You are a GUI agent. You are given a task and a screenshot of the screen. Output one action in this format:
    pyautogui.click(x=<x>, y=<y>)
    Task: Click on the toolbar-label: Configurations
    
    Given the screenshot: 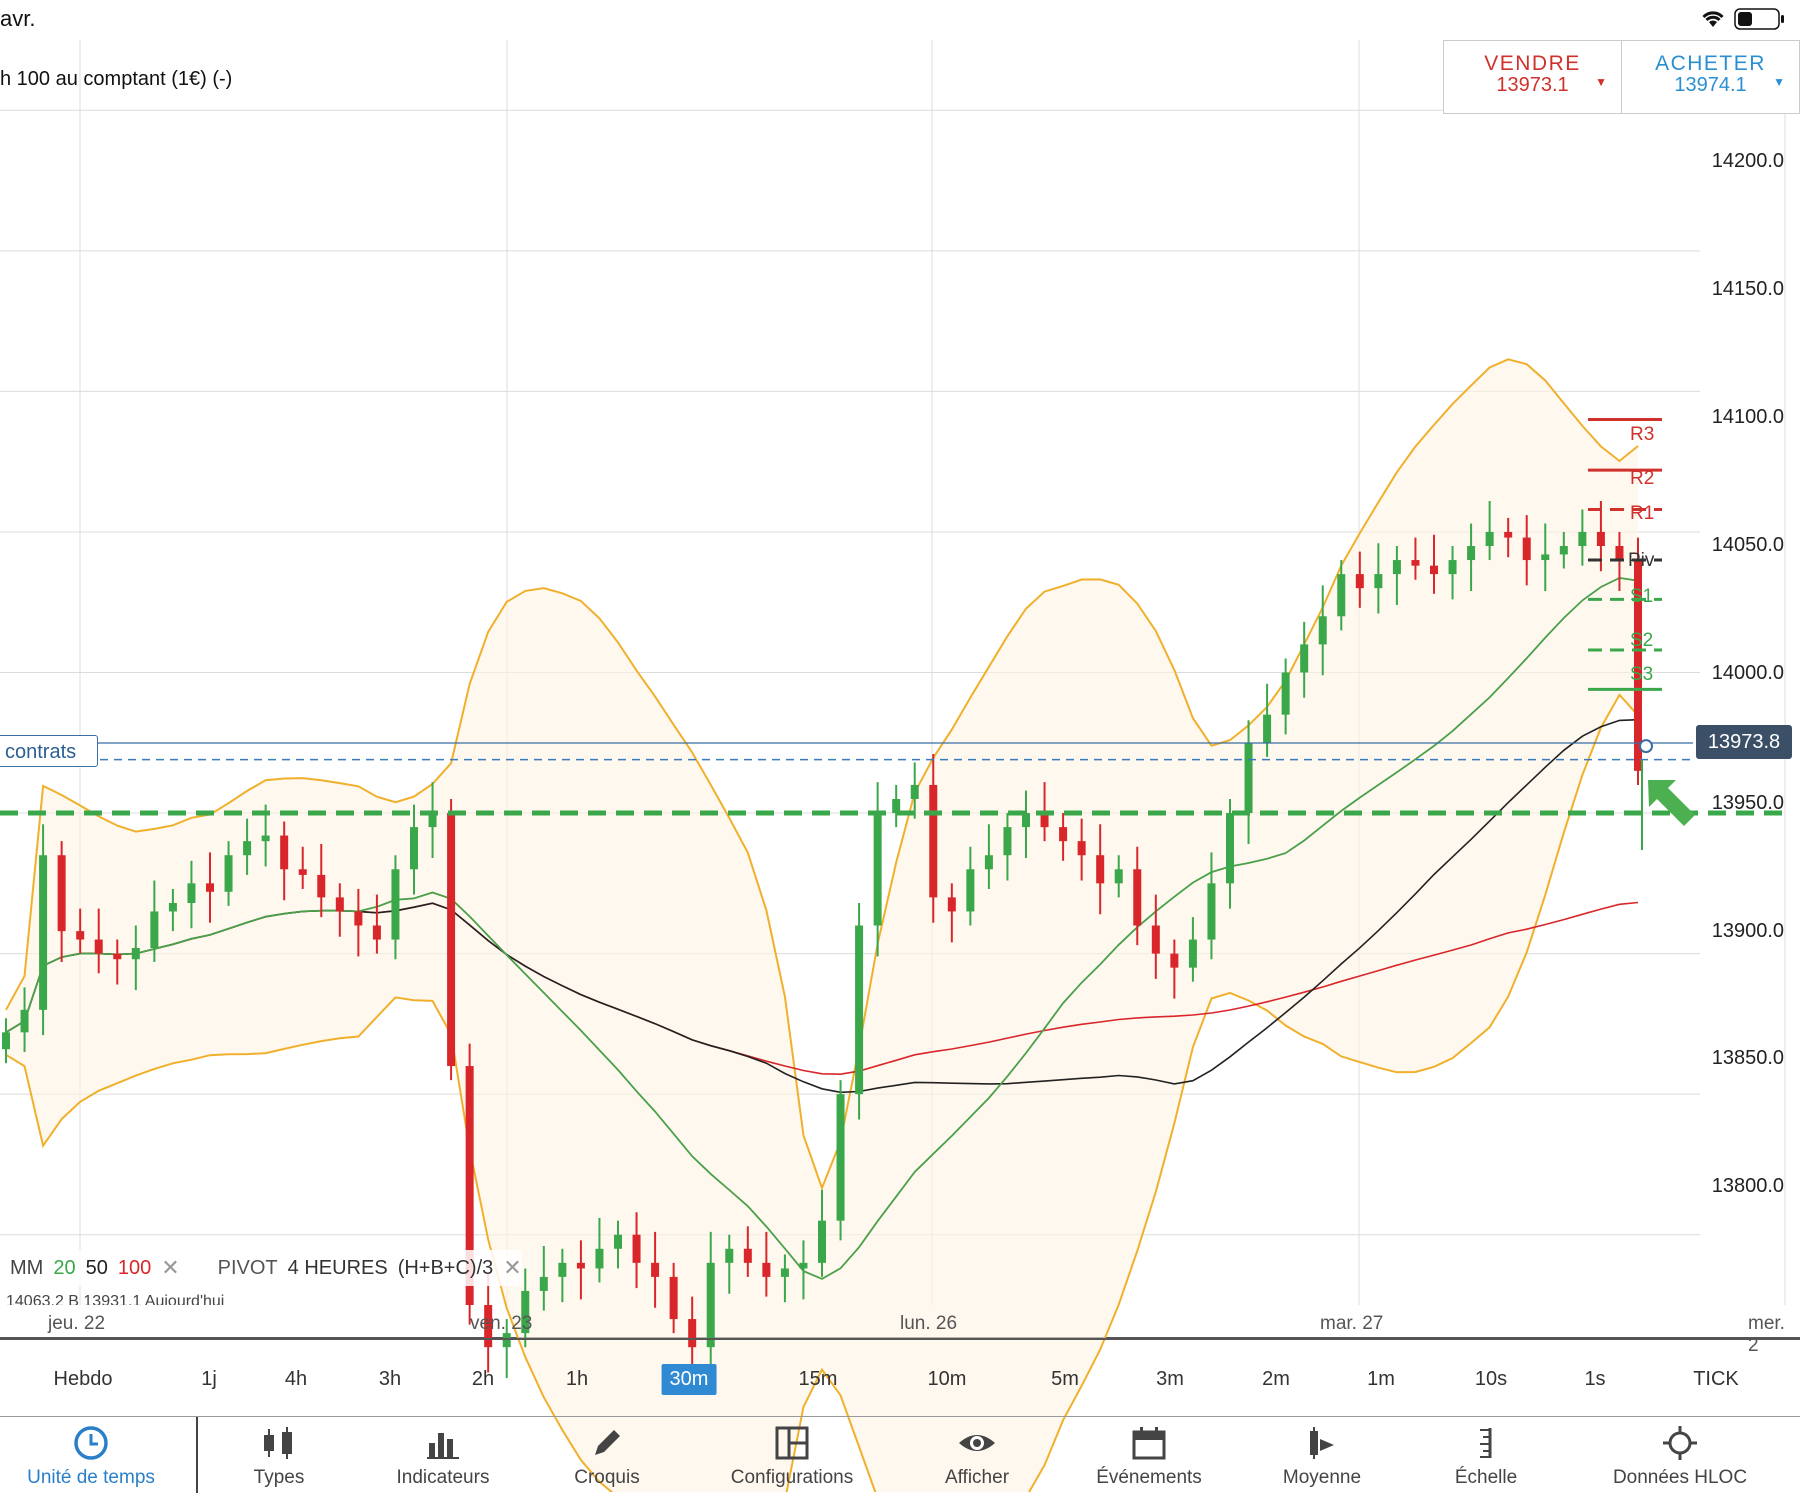 What is the action you would take?
    pyautogui.click(x=792, y=1477)
    